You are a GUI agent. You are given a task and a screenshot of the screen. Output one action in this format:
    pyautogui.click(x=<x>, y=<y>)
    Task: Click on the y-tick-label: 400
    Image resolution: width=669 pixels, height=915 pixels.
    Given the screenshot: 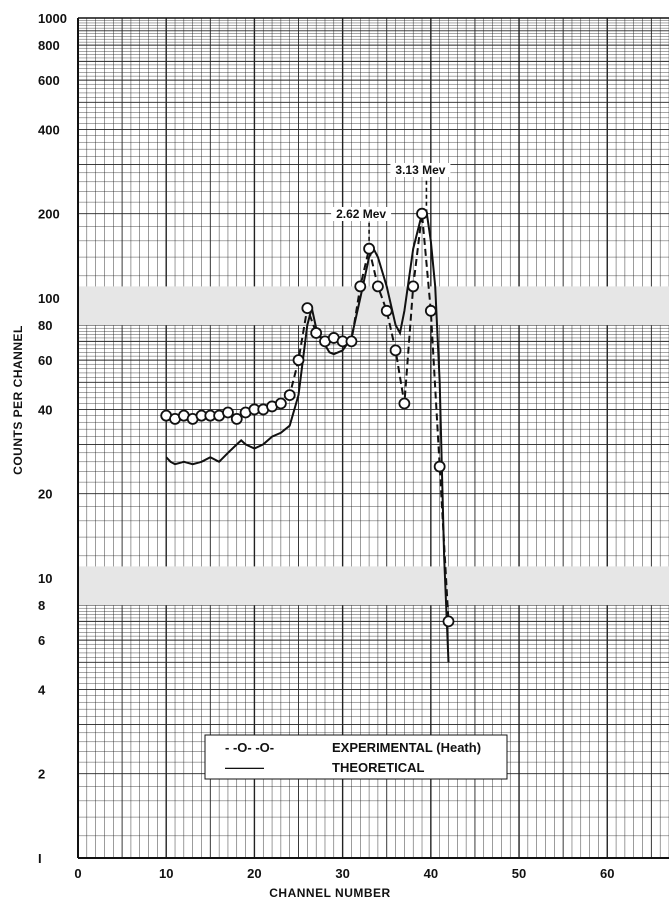 What is the action you would take?
    pyautogui.click(x=49, y=129)
    